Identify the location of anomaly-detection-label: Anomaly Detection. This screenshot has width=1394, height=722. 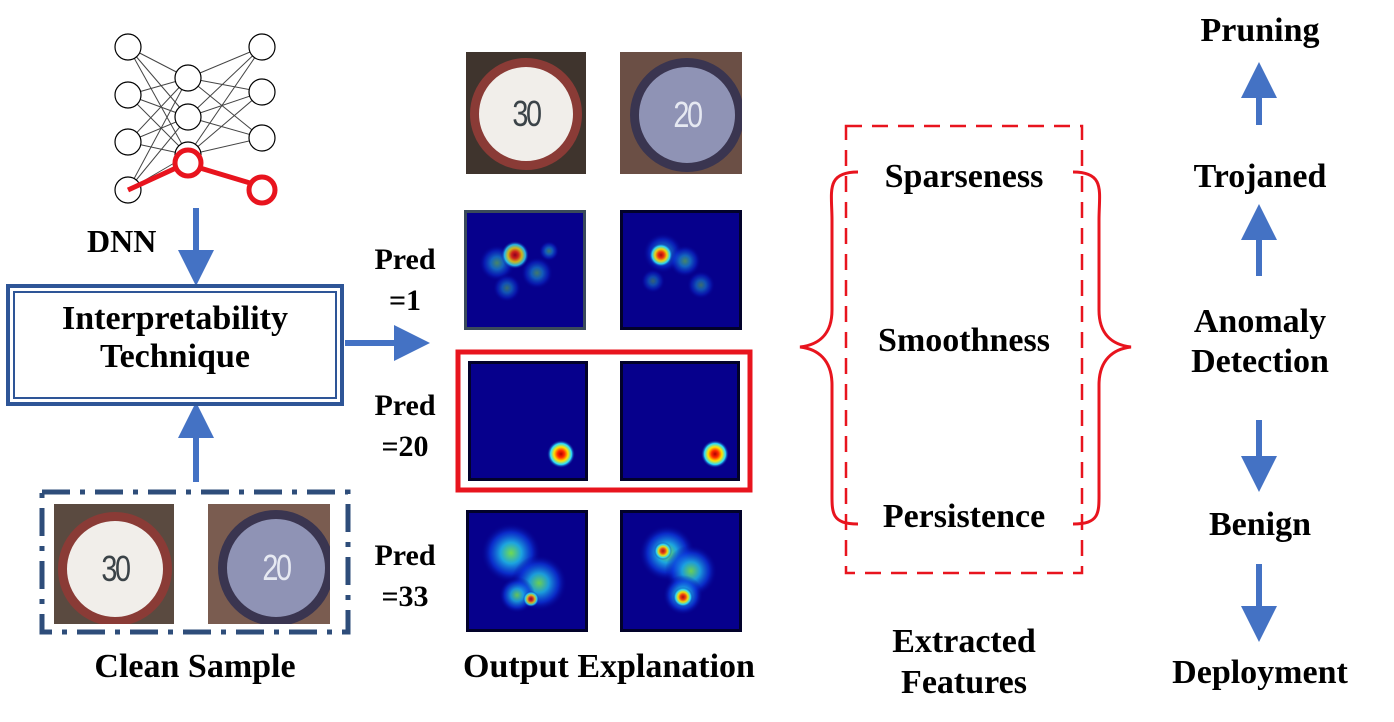
(1260, 342).